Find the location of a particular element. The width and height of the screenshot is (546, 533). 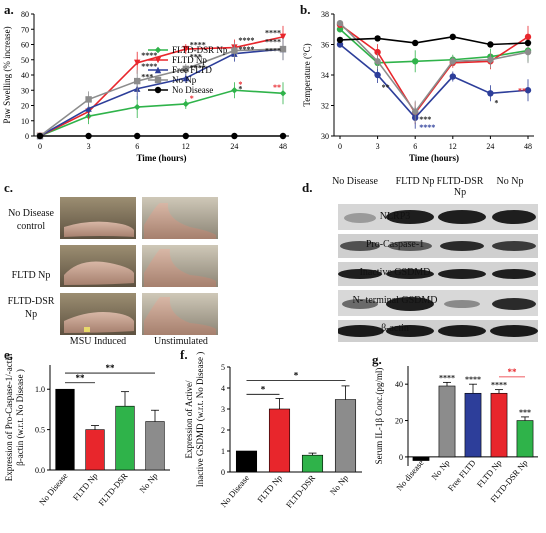

y-tick-label: 3 is located at coordinates (223, 409).